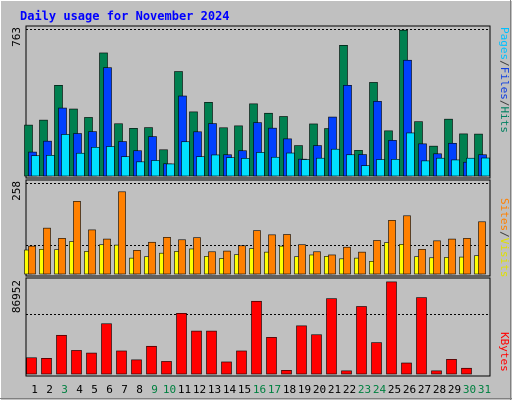  Describe the element at coordinates (94, 389) in the screenshot. I see `day-label: 5` at that location.